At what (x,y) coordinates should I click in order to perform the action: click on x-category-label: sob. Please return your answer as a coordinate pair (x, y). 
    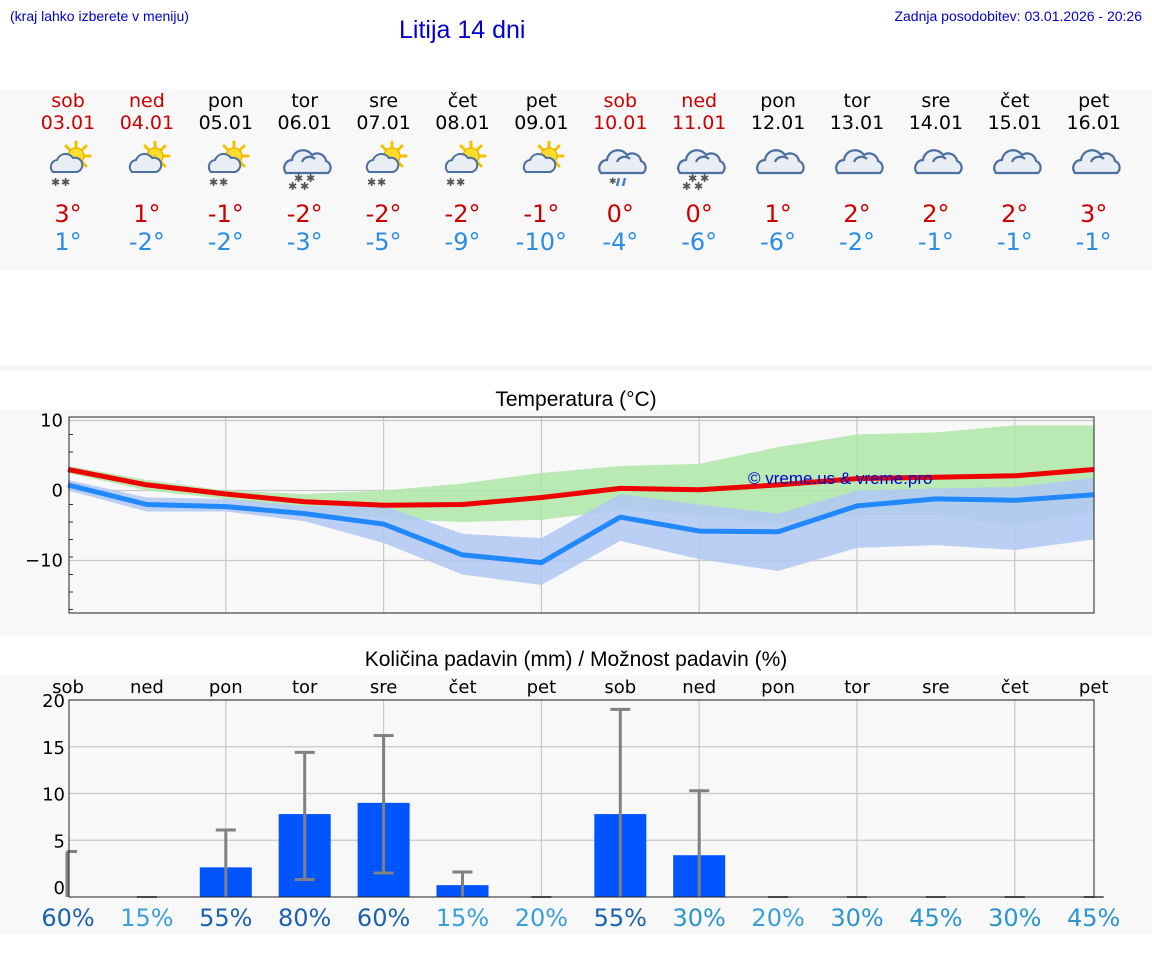
    Looking at the image, I should click on (68, 687).